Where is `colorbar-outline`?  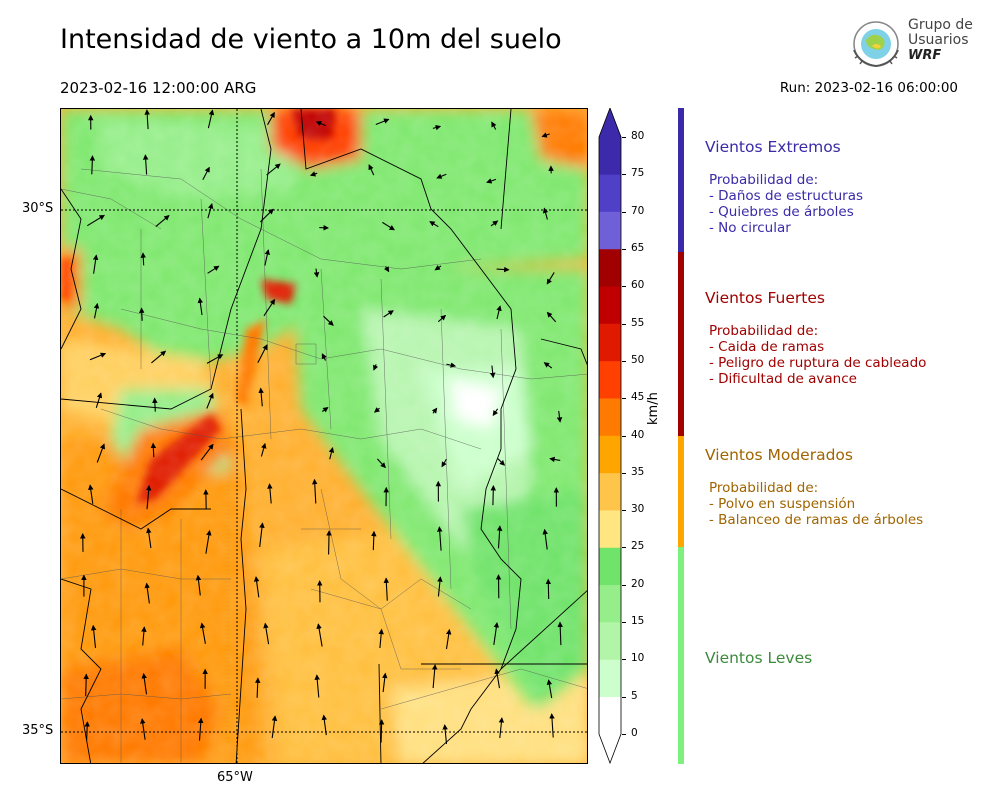
colorbar-outline is located at coordinates (610, 436).